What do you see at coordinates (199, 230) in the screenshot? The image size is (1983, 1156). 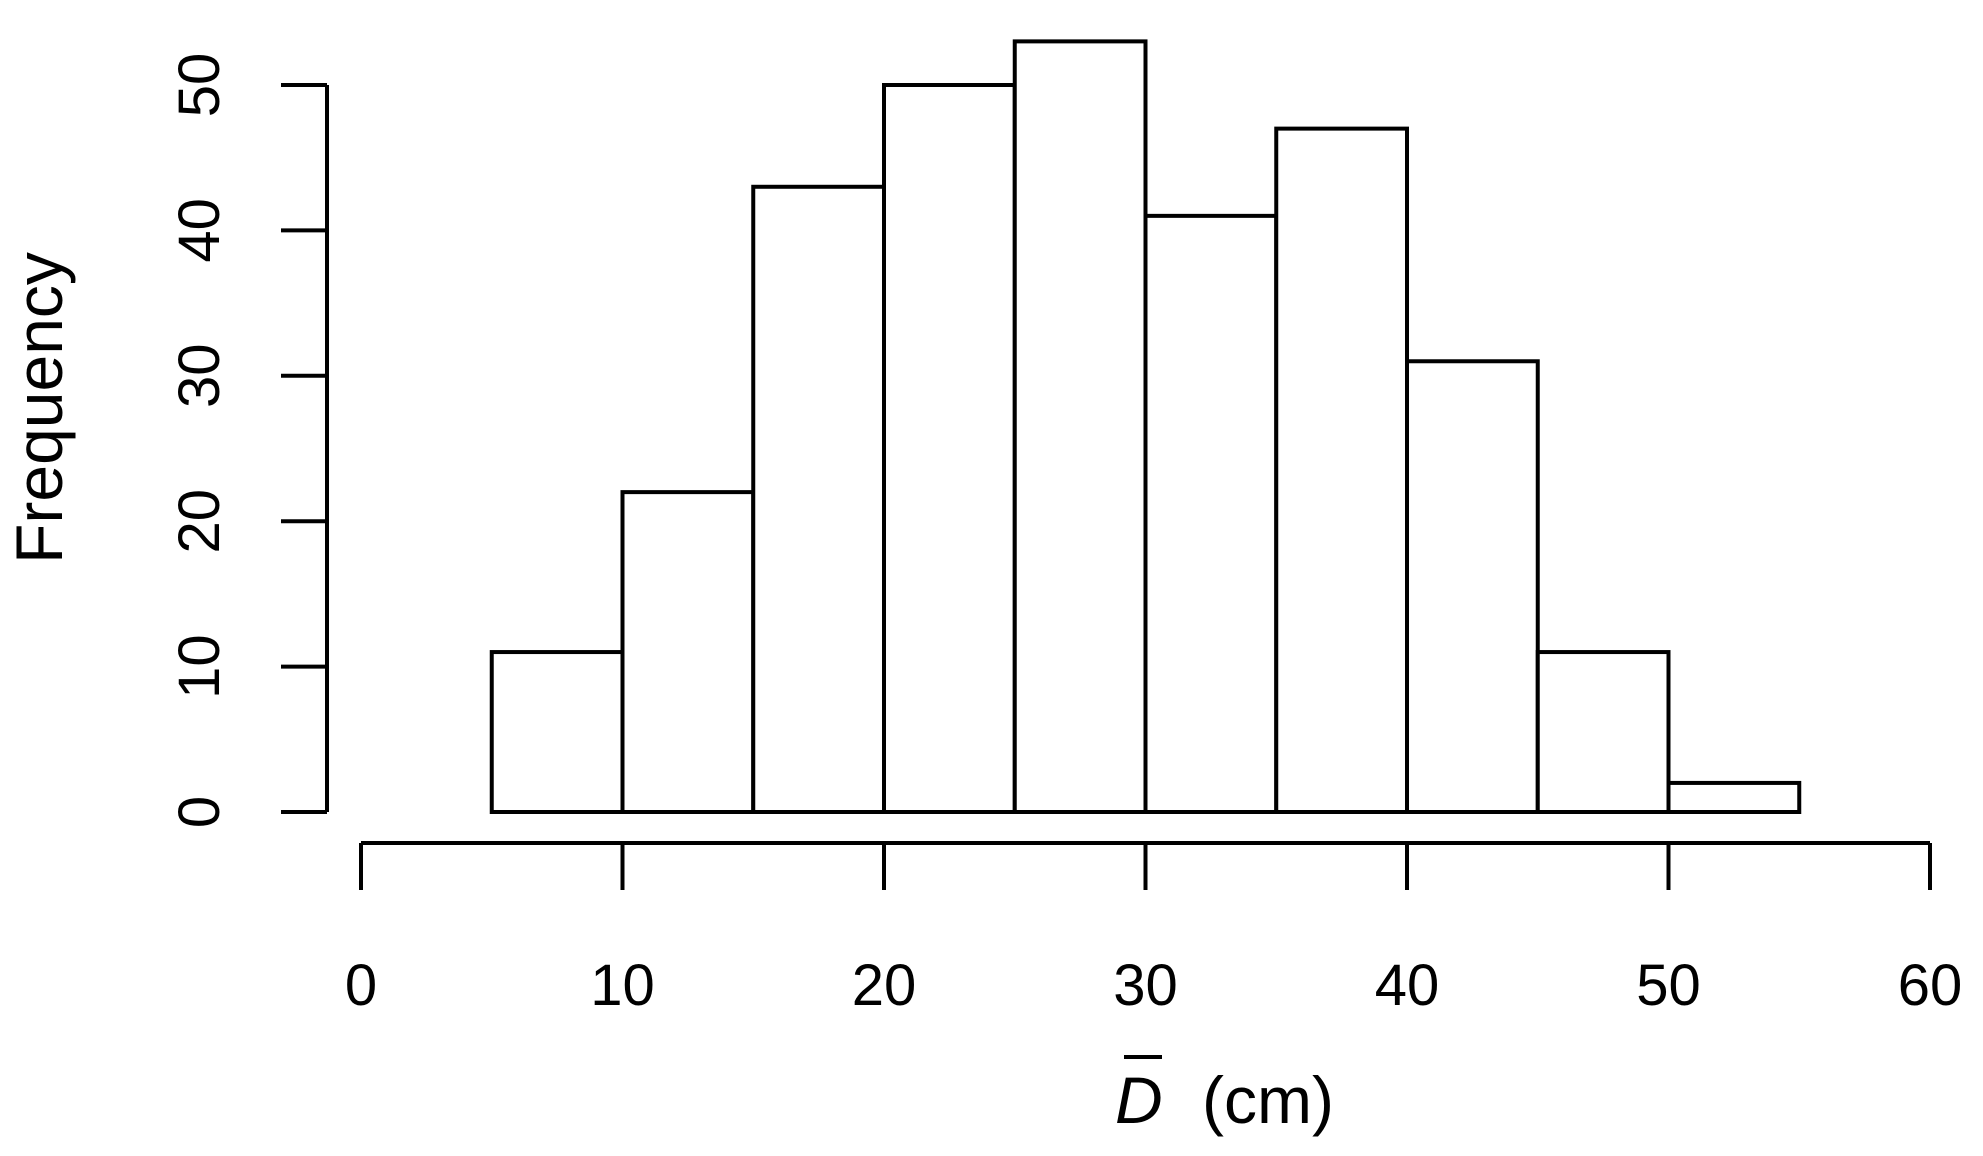 I see `y-tick-label: 40` at bounding box center [199, 230].